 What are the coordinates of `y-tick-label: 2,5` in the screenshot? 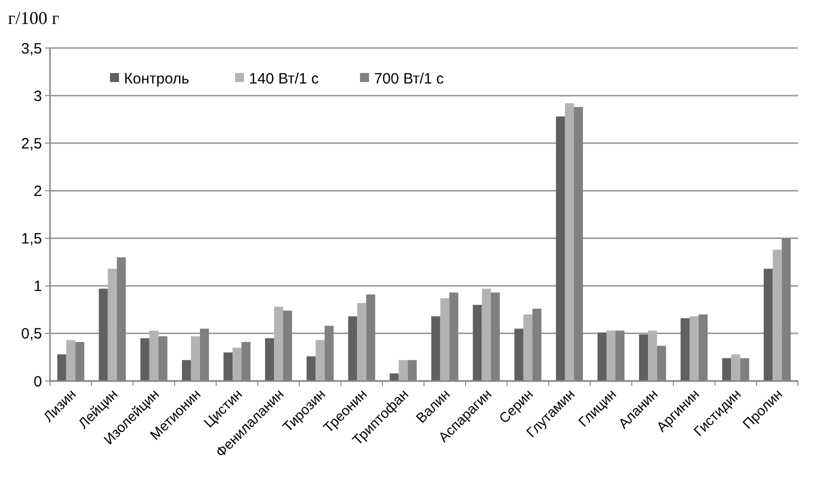 It's located at (31, 143).